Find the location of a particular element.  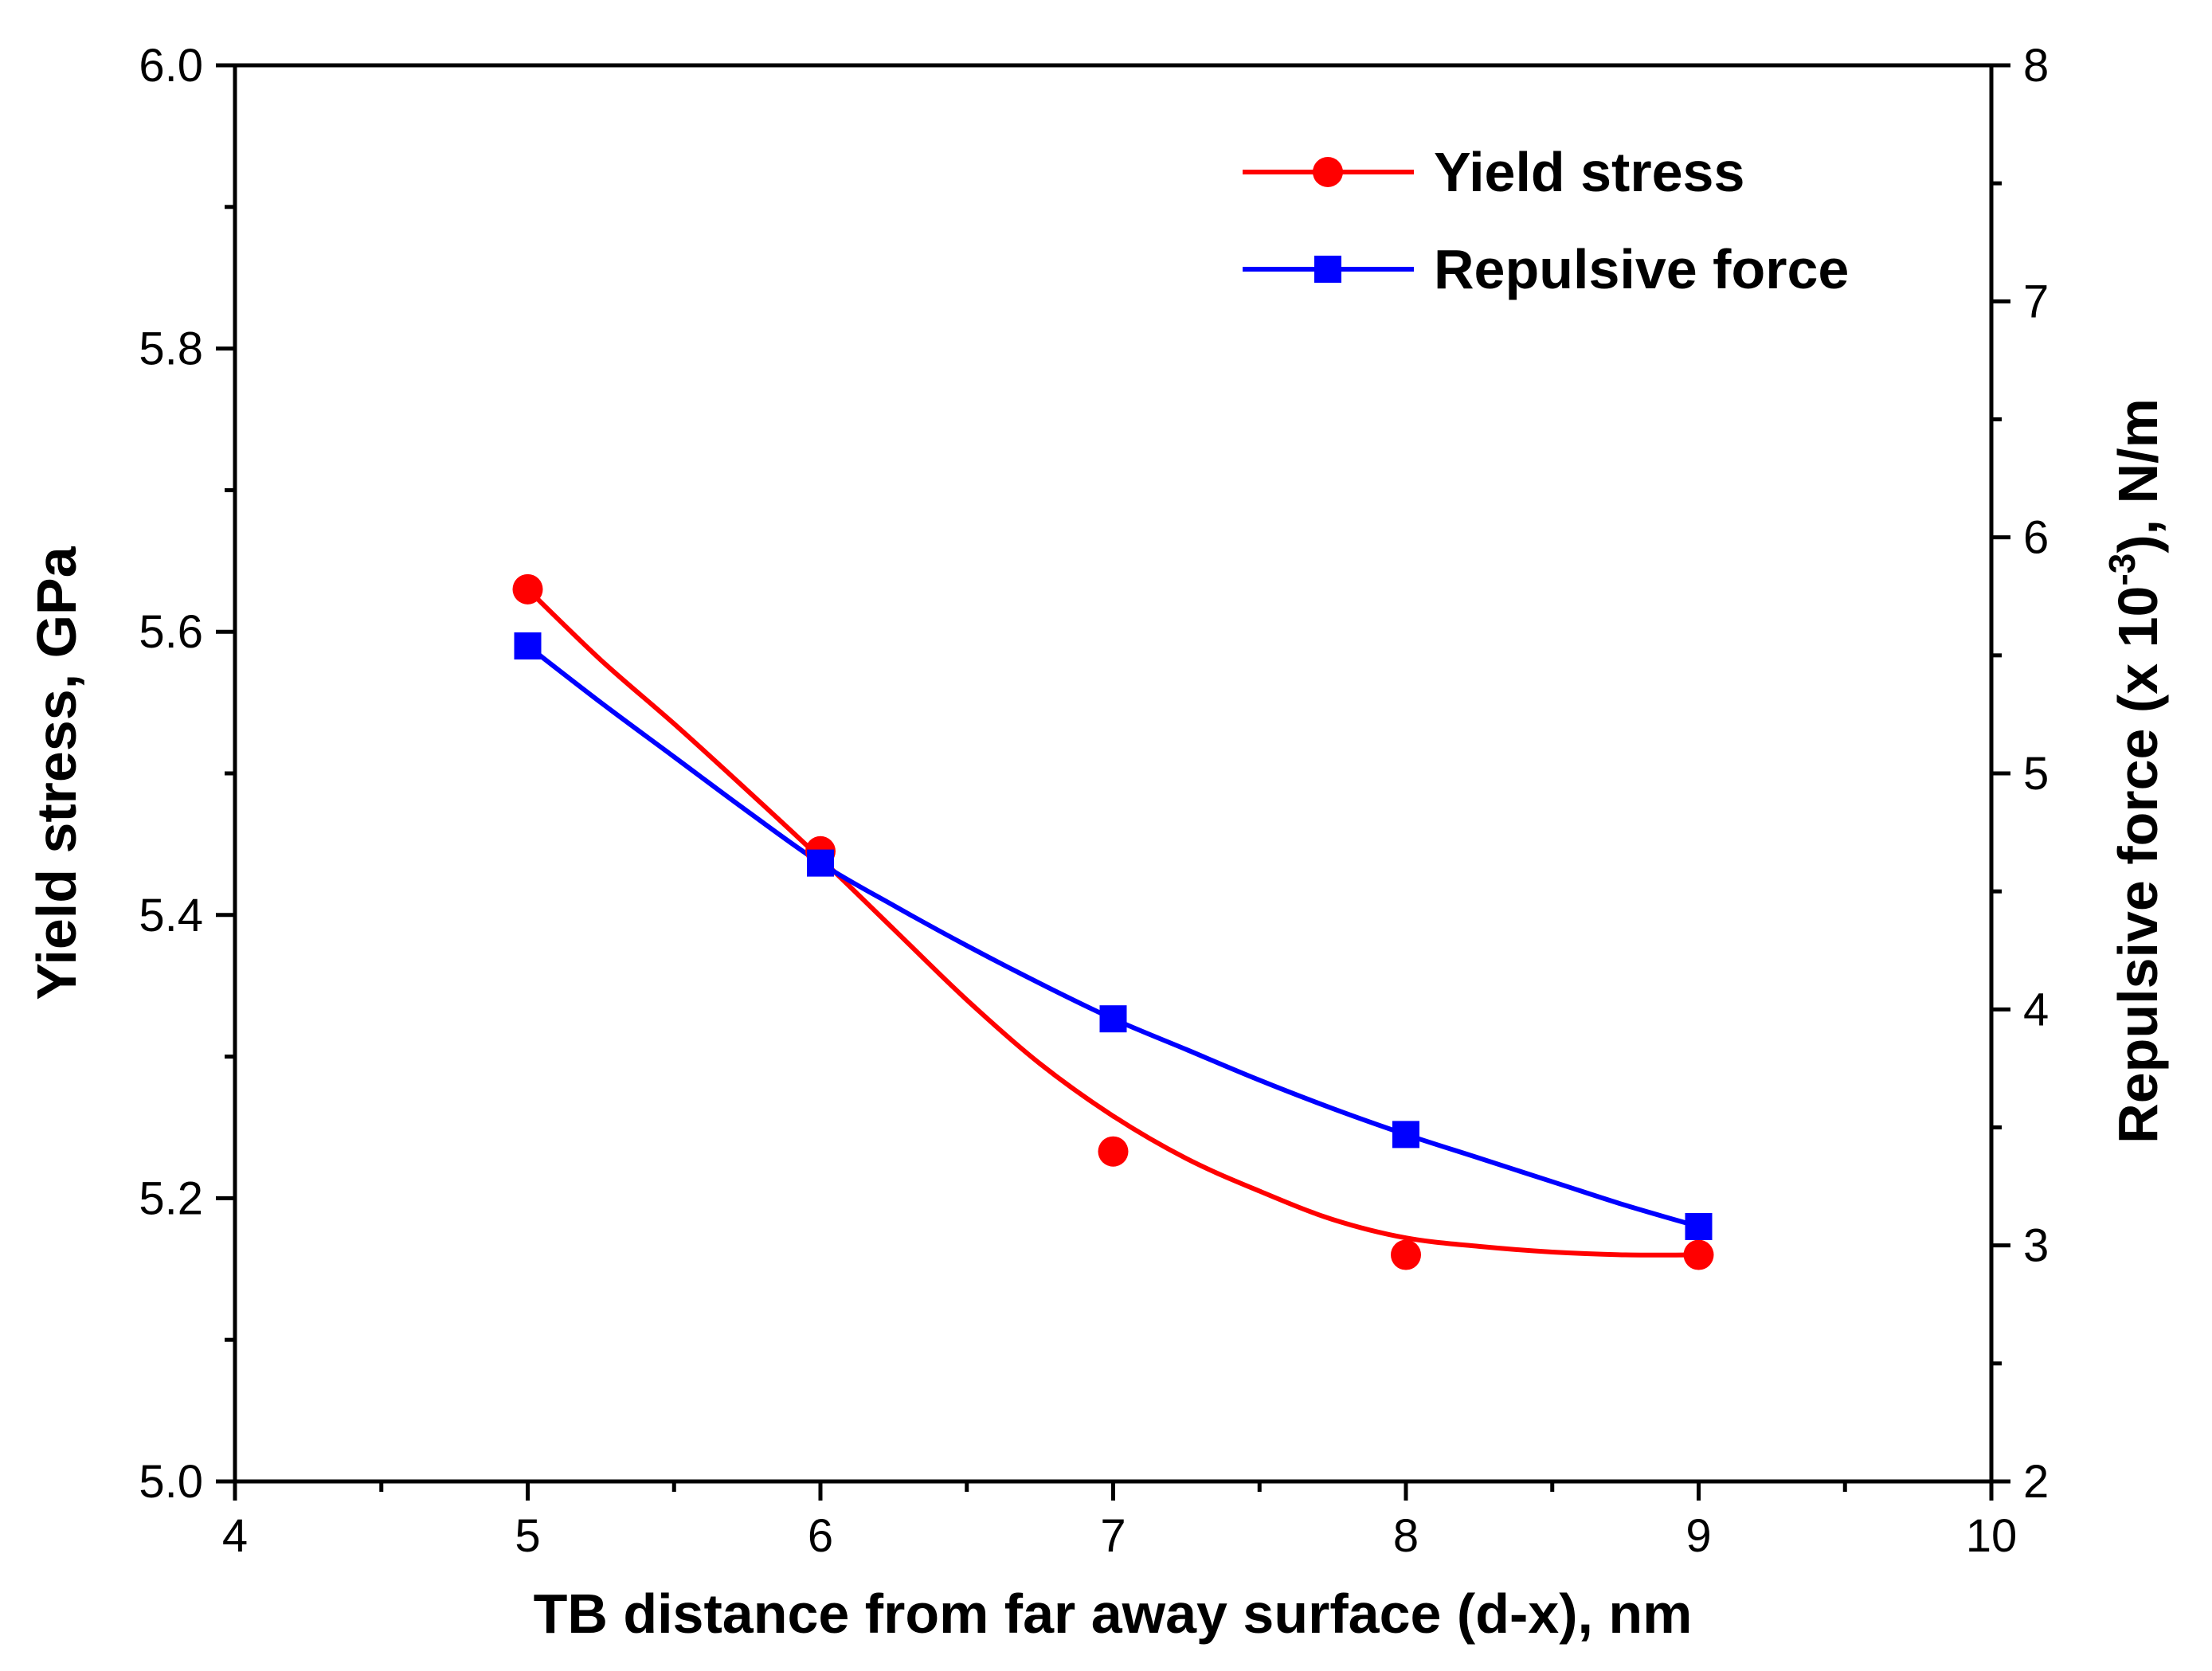

y-right-tick-label: 4 is located at coordinates (2036, 1010).